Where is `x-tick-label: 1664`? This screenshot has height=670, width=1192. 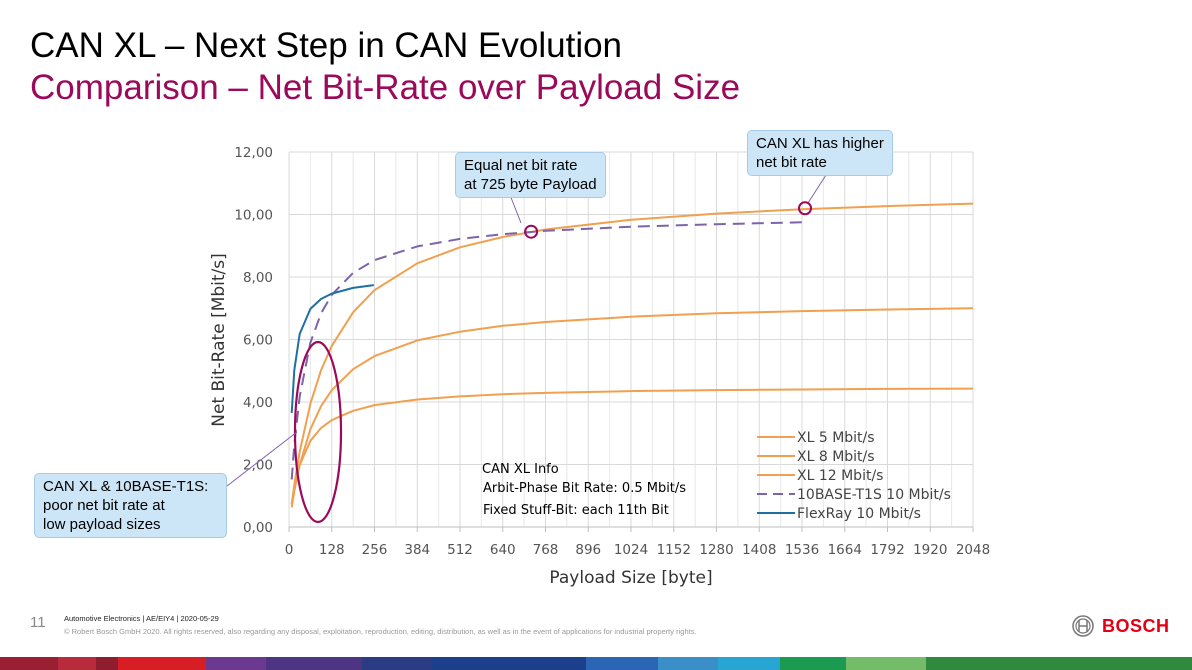
x-tick-label: 1664 is located at coordinates (845, 550).